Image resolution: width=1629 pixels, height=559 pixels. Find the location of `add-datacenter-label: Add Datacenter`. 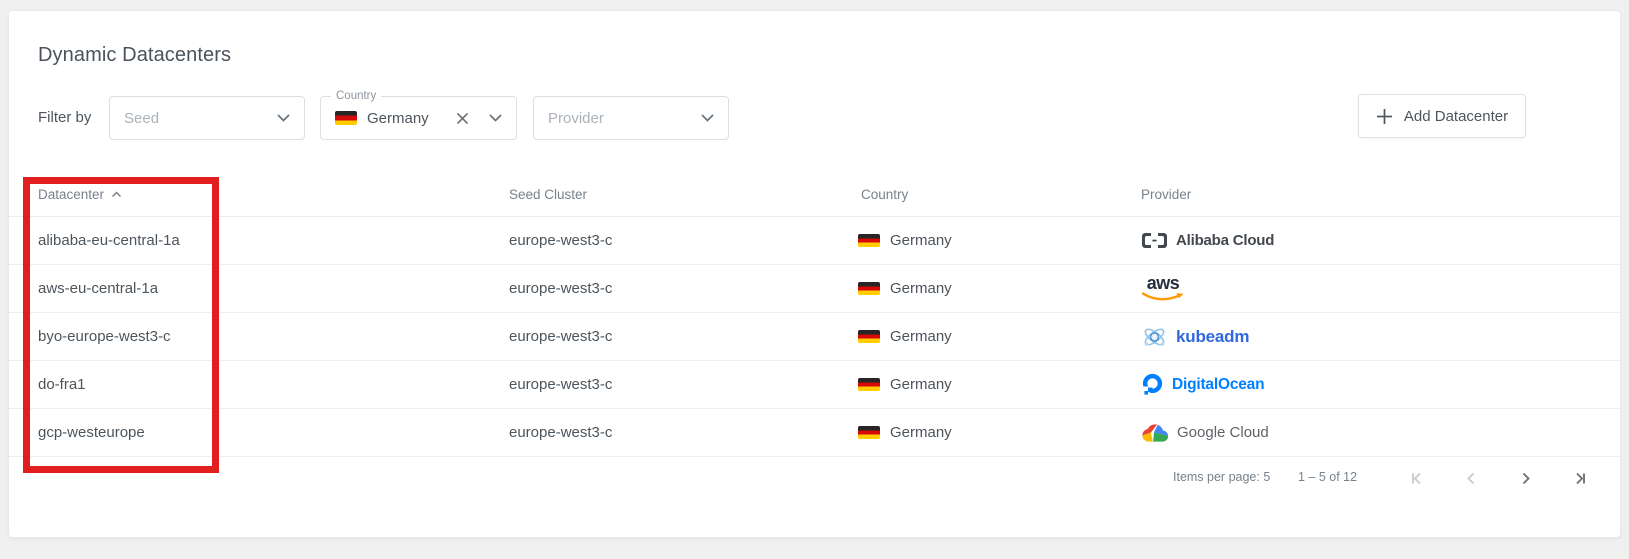

add-datacenter-label: Add Datacenter is located at coordinates (1456, 116).